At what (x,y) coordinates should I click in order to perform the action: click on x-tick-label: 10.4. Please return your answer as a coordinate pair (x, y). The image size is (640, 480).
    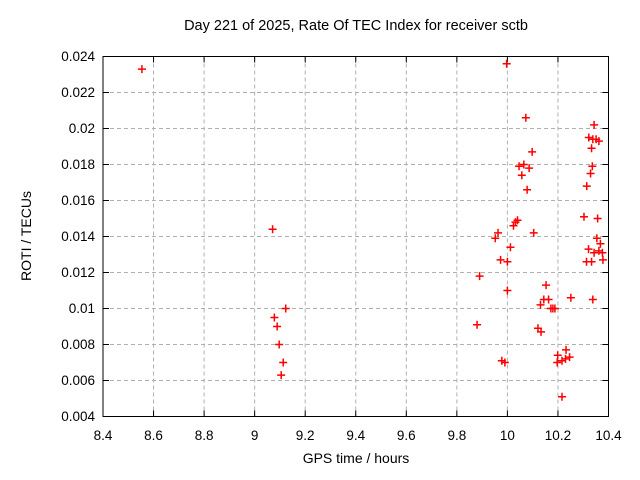
    Looking at the image, I should click on (608, 435).